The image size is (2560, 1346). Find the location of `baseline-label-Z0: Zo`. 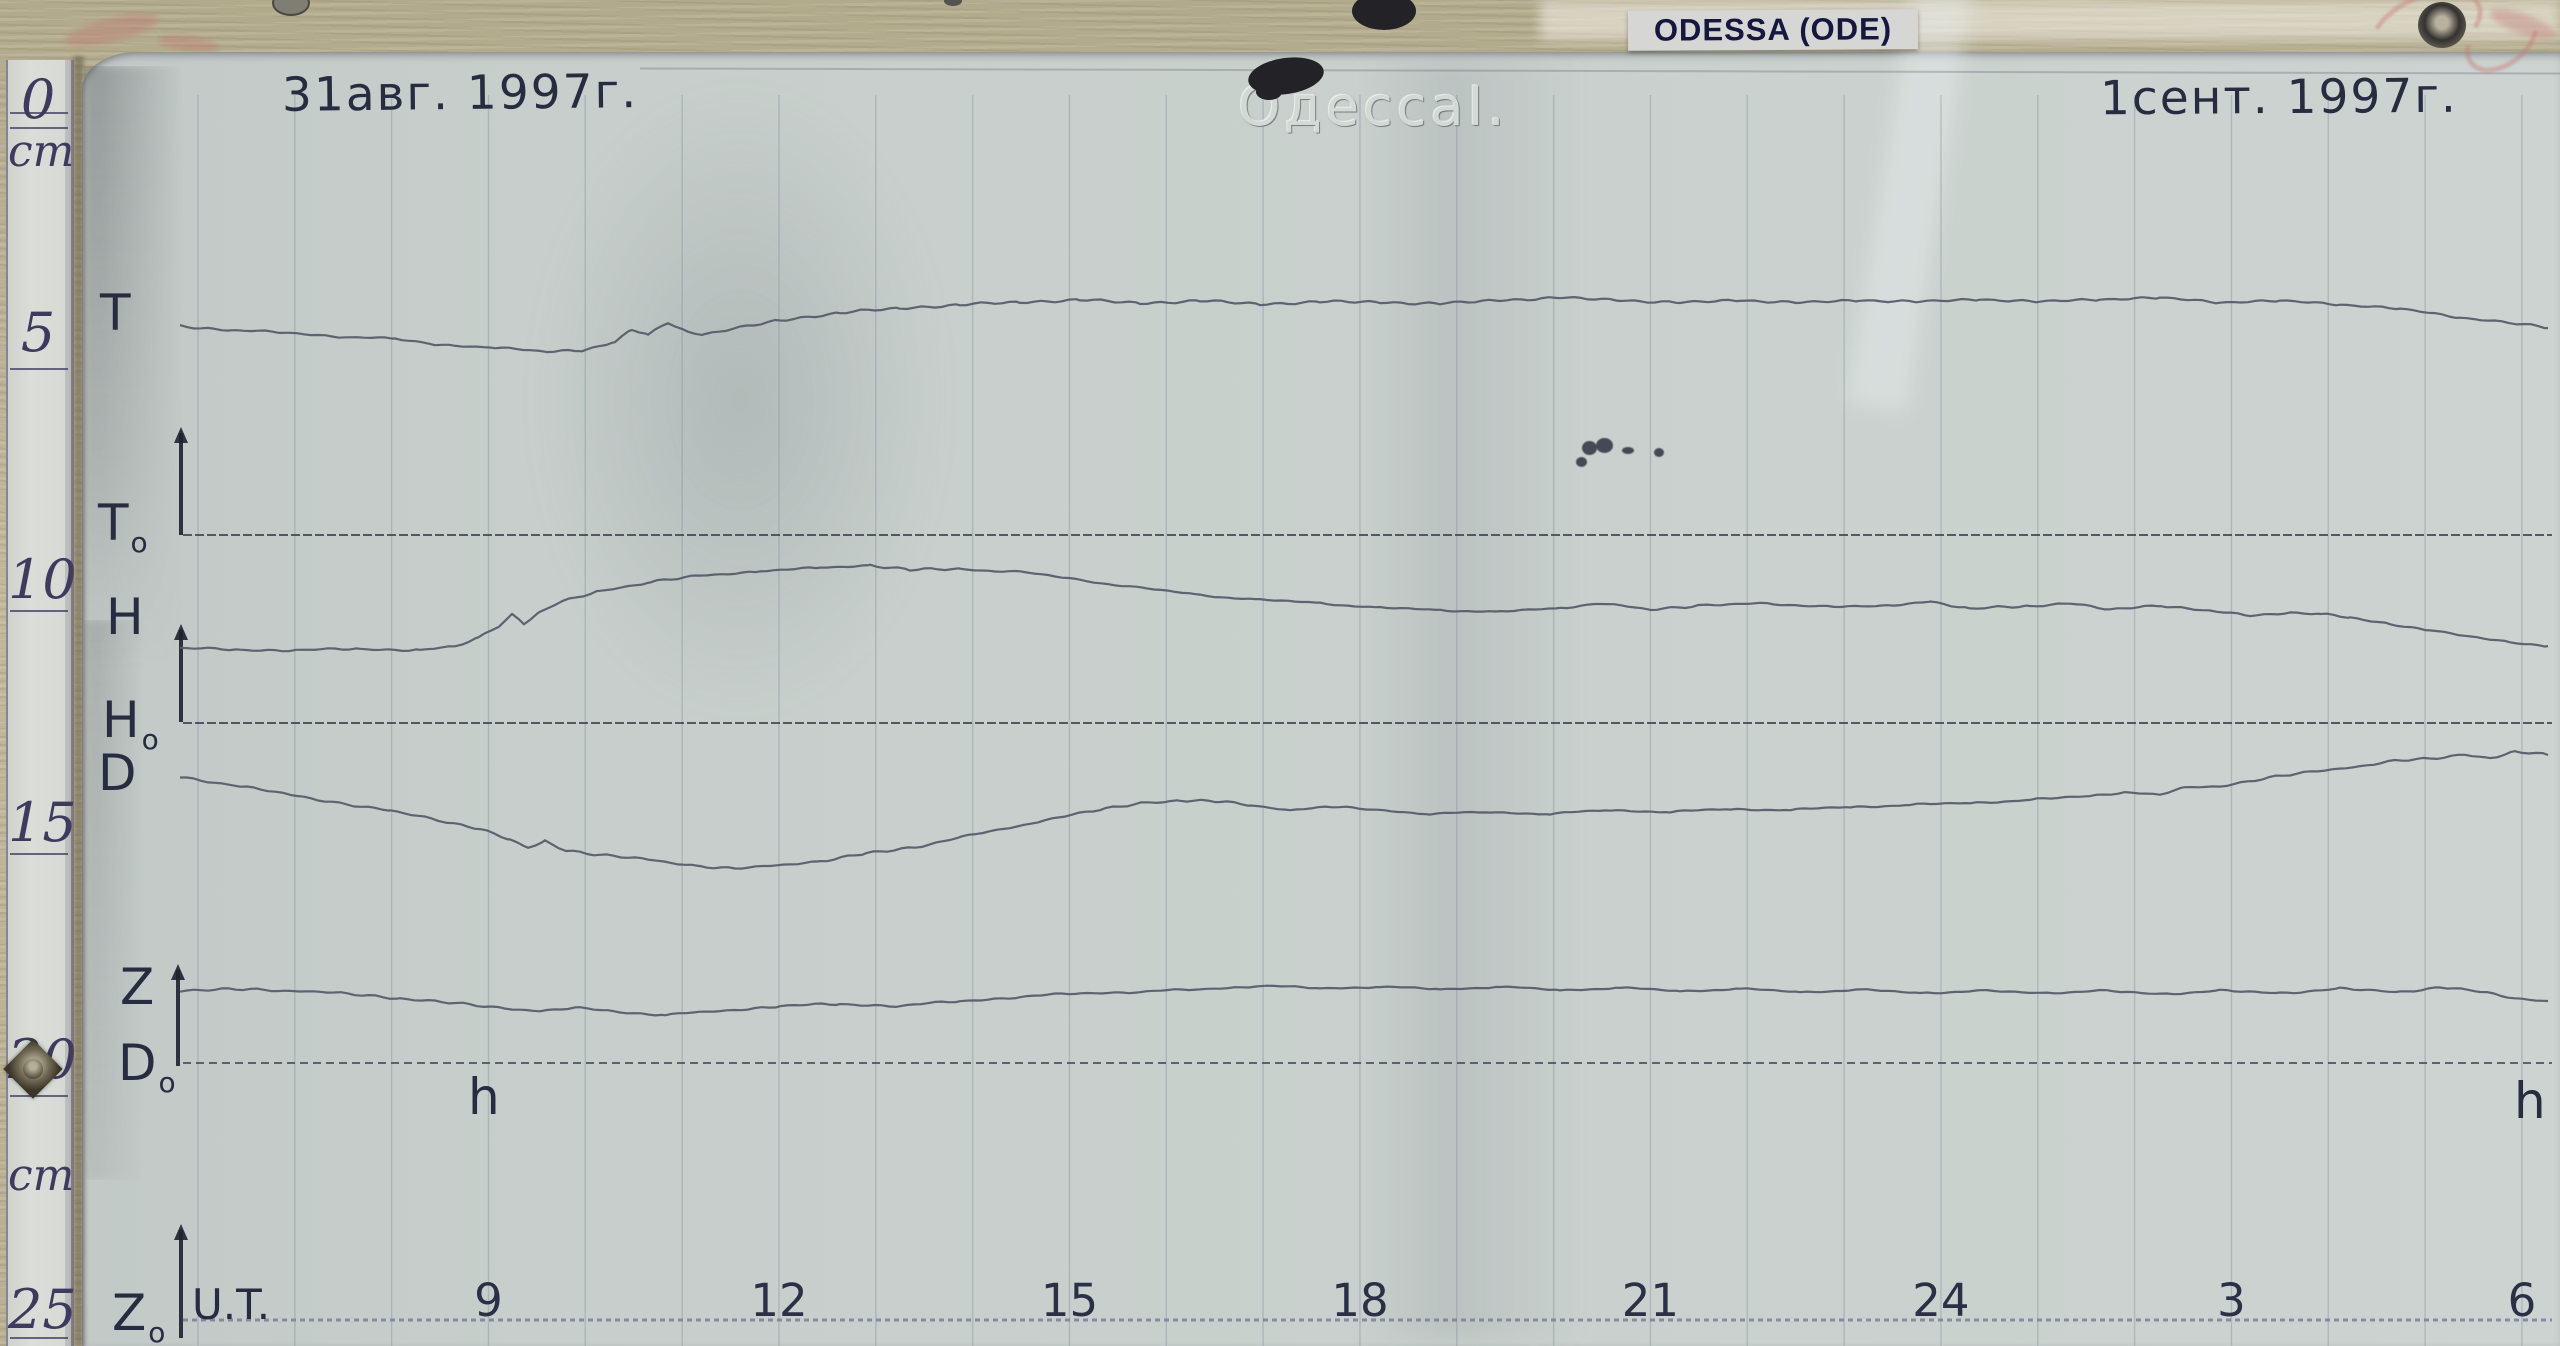

baseline-label-Z0: Zo is located at coordinates (139, 1315).